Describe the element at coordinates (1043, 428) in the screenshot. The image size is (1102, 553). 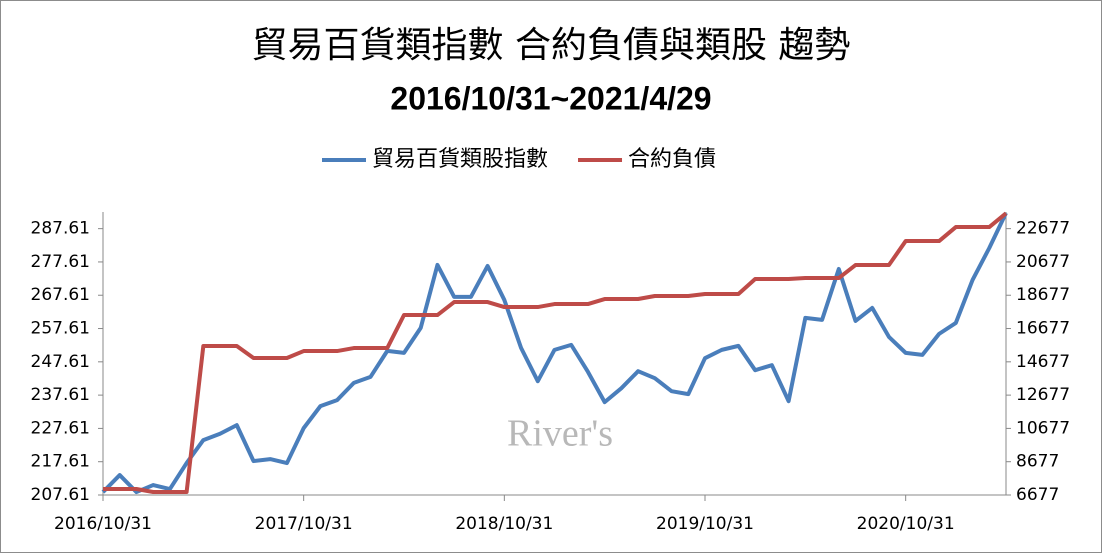
I see `y2-tick-label: 10677` at that location.